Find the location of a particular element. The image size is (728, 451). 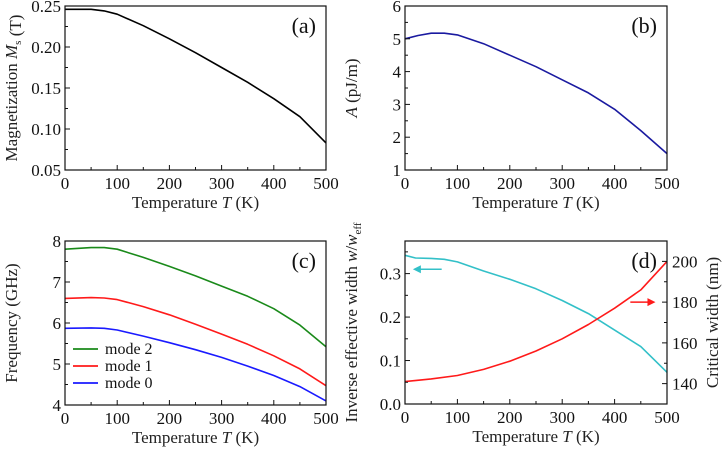

left-arrow-head-icon is located at coordinates (416, 269).